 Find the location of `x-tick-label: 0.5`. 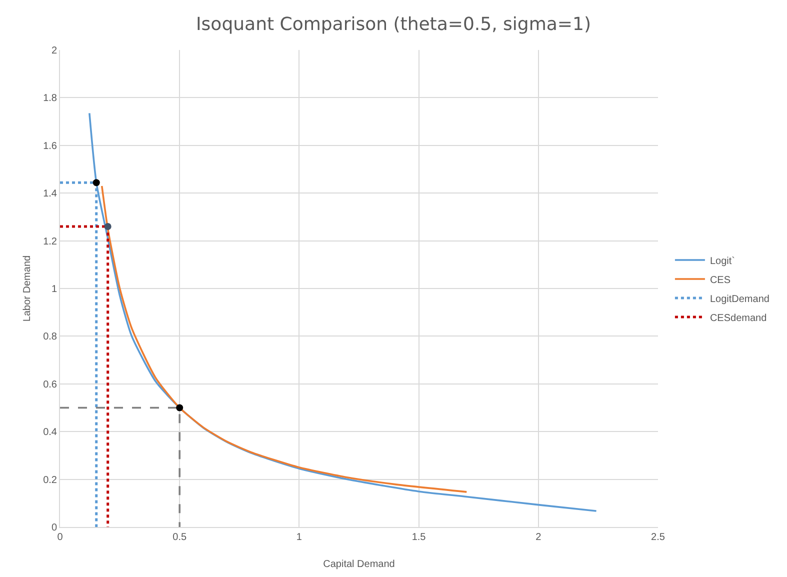

x-tick-label: 0.5 is located at coordinates (179, 537).